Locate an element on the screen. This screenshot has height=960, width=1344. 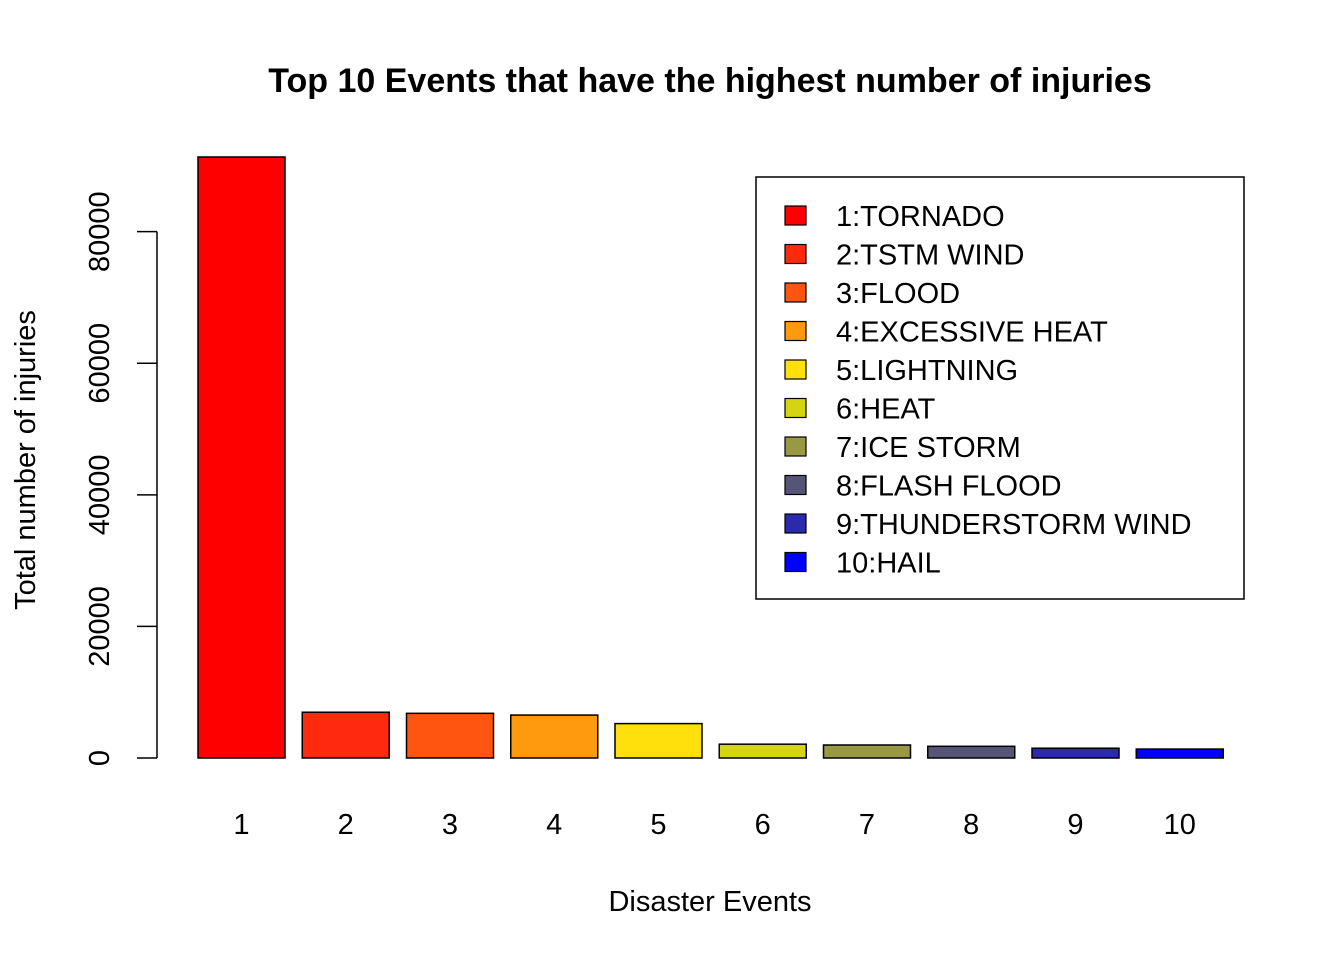
legend-entry: 1:TORNADO is located at coordinates (920, 217).